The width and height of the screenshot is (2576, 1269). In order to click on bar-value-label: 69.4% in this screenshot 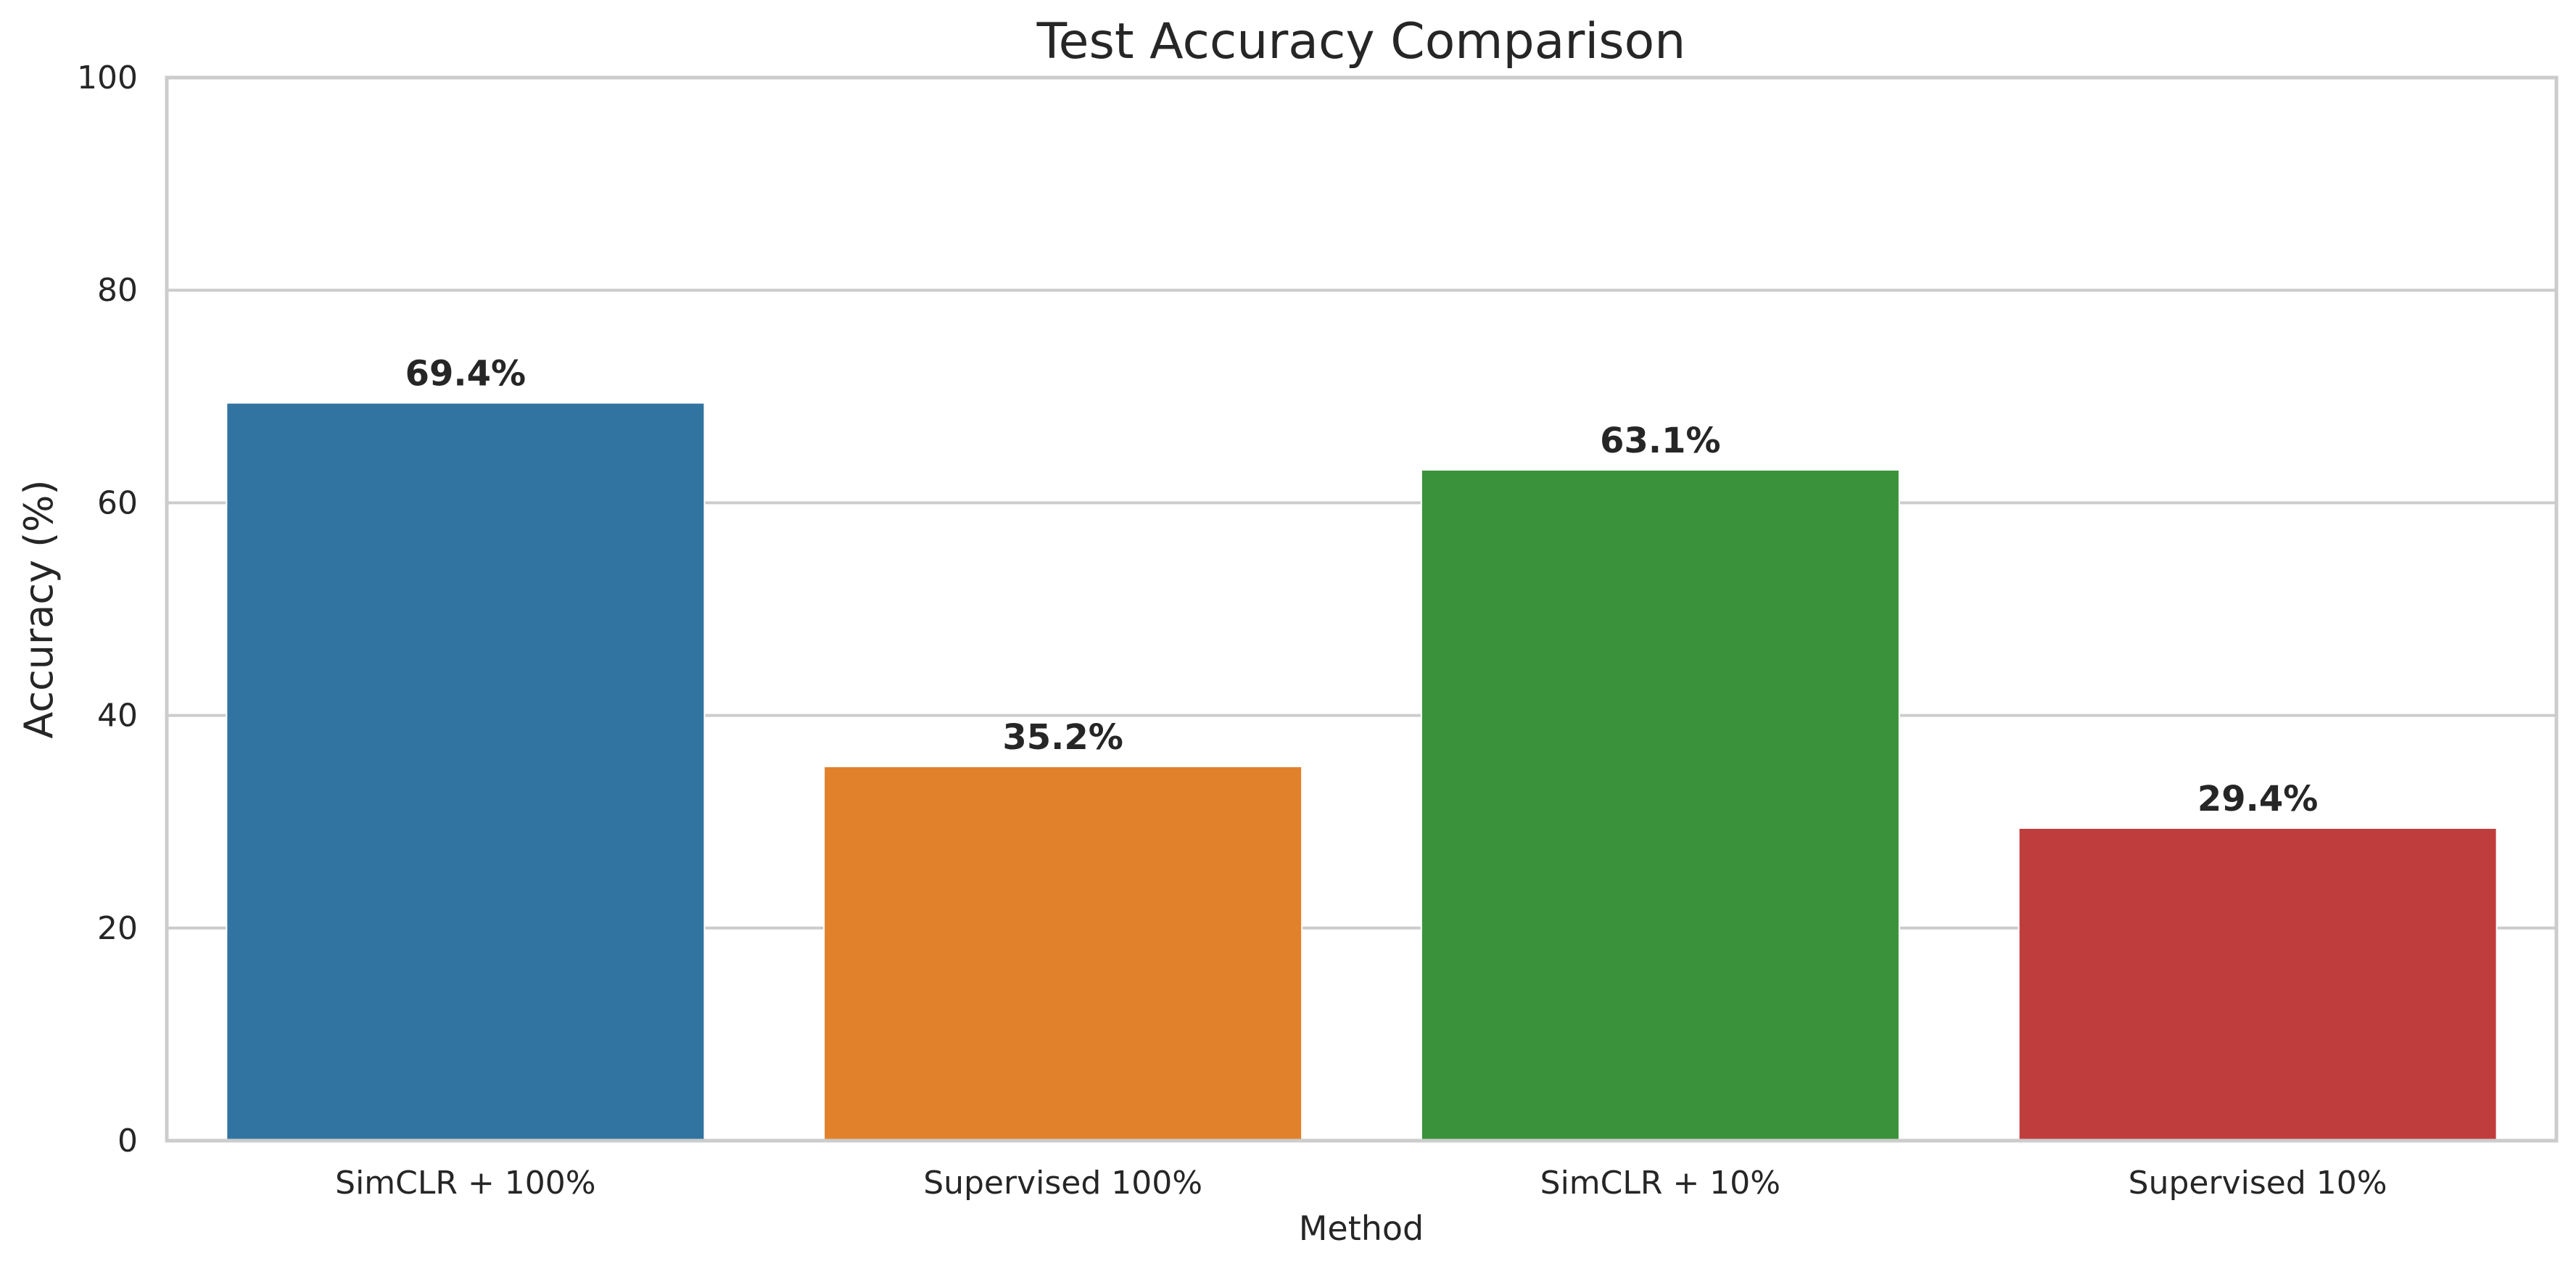, I will do `click(466, 374)`.